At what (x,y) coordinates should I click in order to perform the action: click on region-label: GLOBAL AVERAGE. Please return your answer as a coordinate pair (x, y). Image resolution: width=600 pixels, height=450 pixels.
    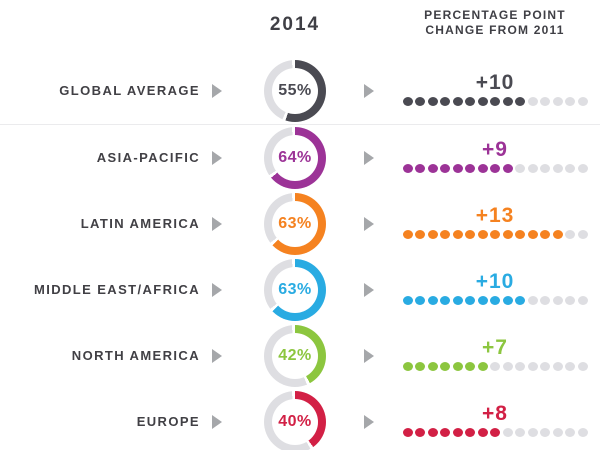
    Looking at the image, I should click on (129, 90).